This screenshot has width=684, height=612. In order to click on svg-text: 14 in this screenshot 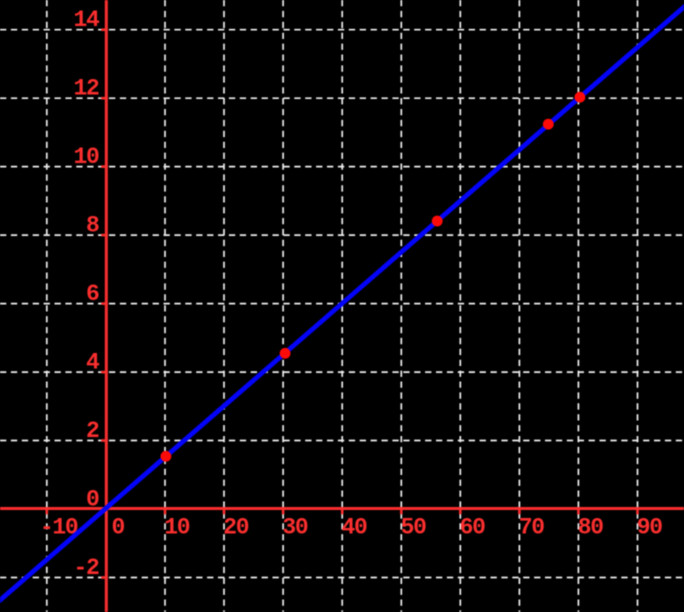, I will do `click(86, 20)`.